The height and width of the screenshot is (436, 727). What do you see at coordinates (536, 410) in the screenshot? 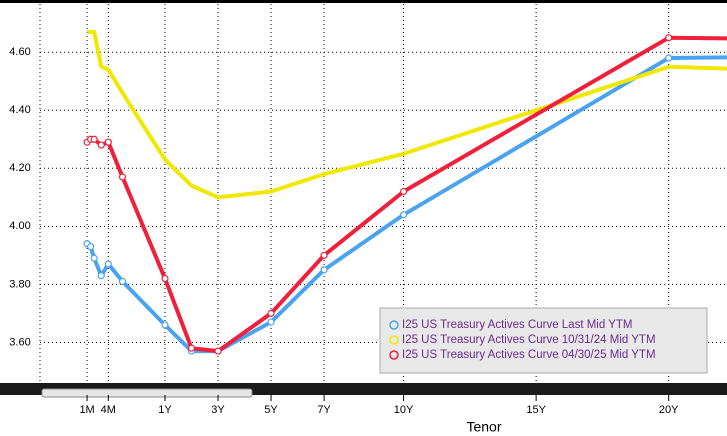
I see `x-tick-label: 15Y` at bounding box center [536, 410].